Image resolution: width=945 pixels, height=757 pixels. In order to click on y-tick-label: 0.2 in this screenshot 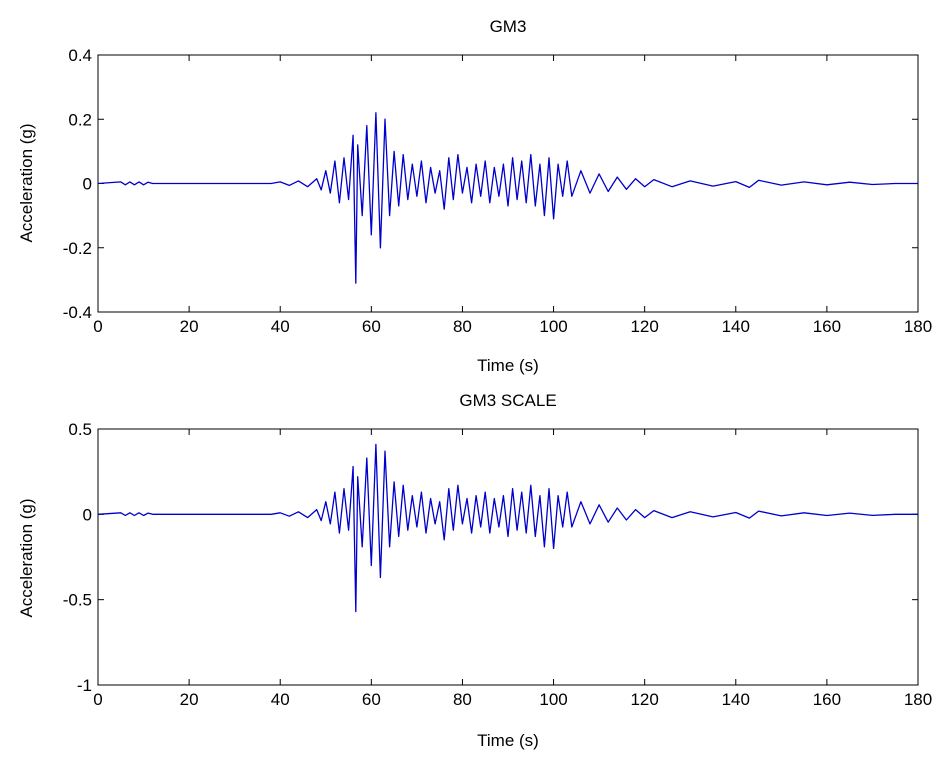, I will do `click(80, 119)`.